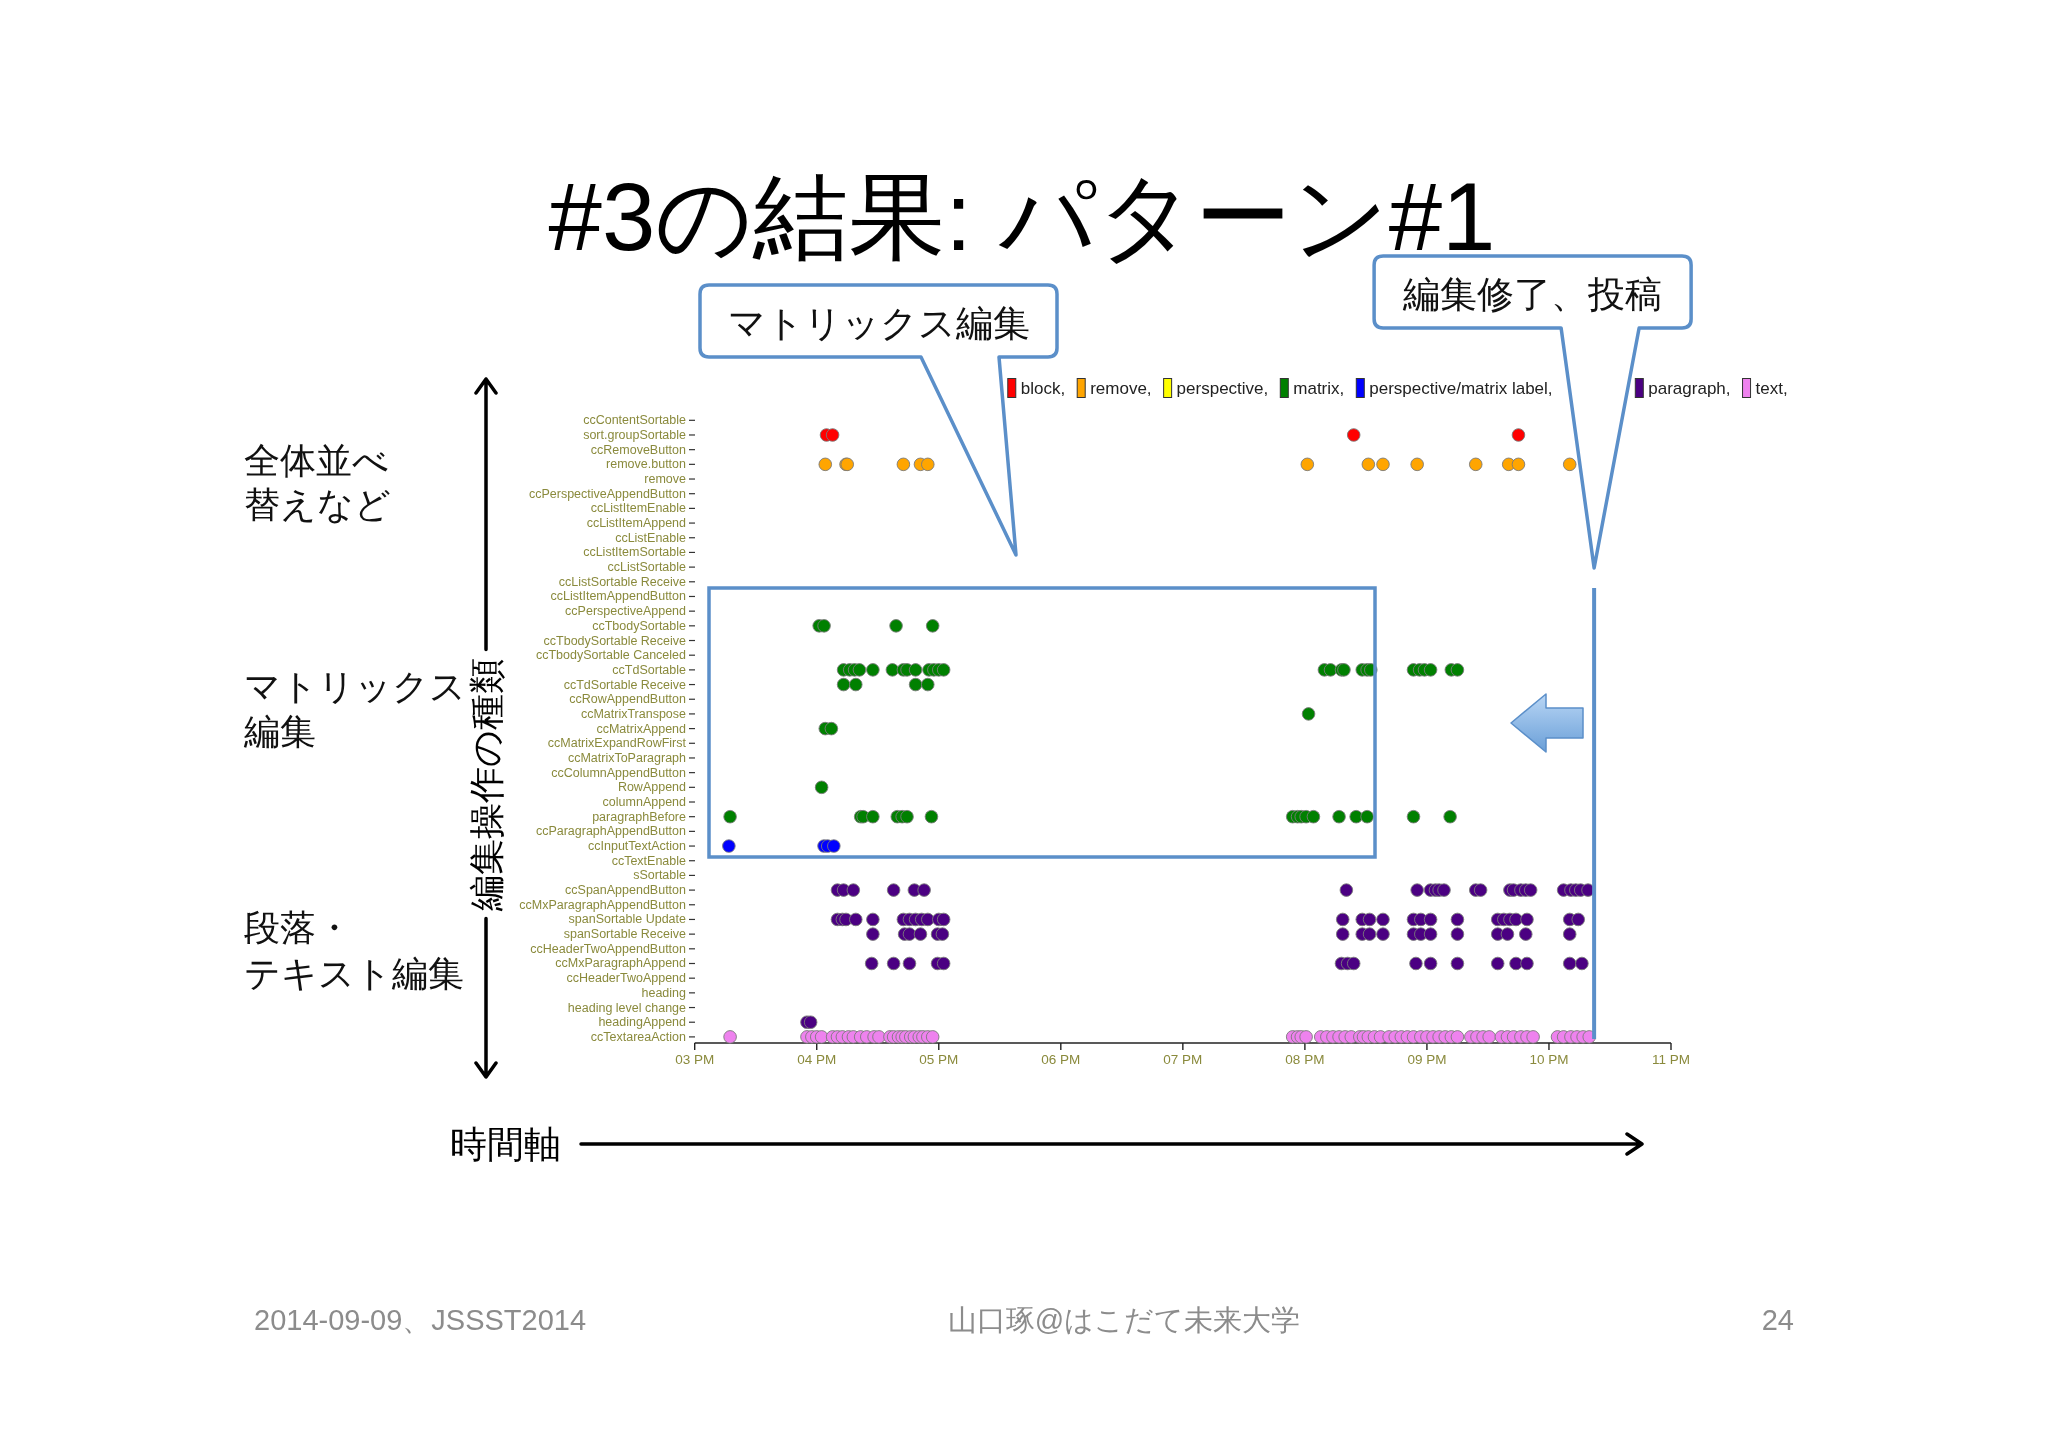  I want to click on text: 全体並べ, so click(316, 460).